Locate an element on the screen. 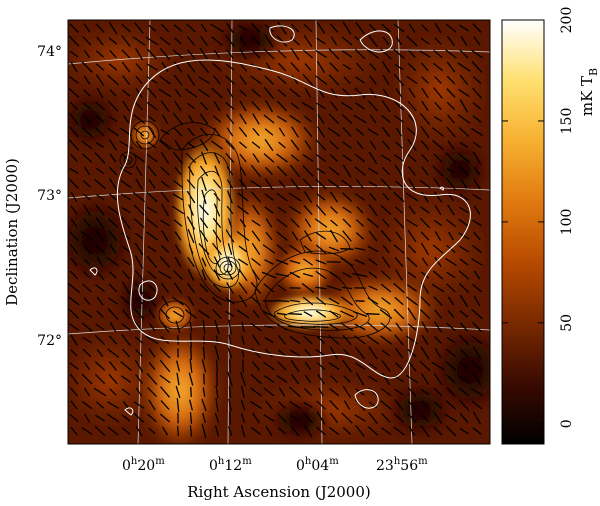 Image resolution: width=600 pixels, height=506 pixels. colorbar-label: mK TB is located at coordinates (589, 92).